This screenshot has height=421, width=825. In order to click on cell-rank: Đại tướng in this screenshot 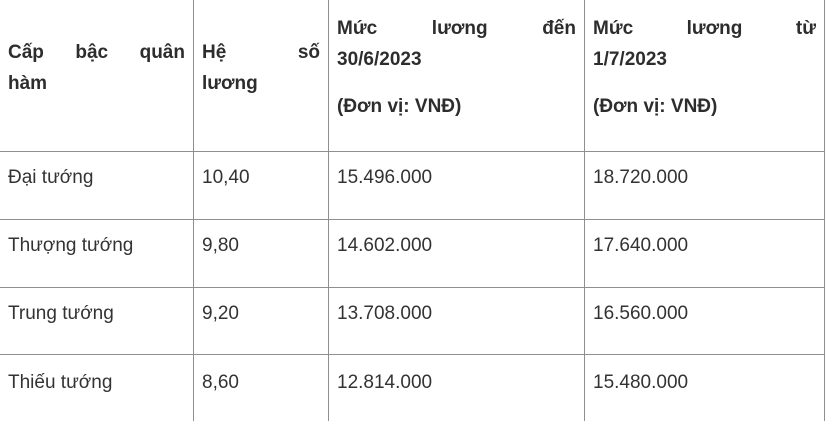, I will do `click(97, 185)`.